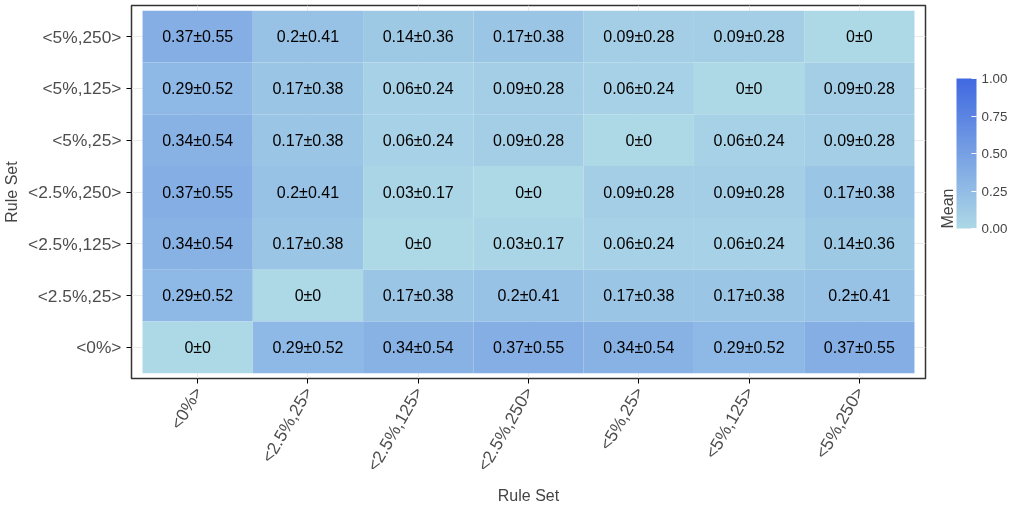  What do you see at coordinates (994, 228) in the screenshot?
I see `color-bar-label: 0.00` at bounding box center [994, 228].